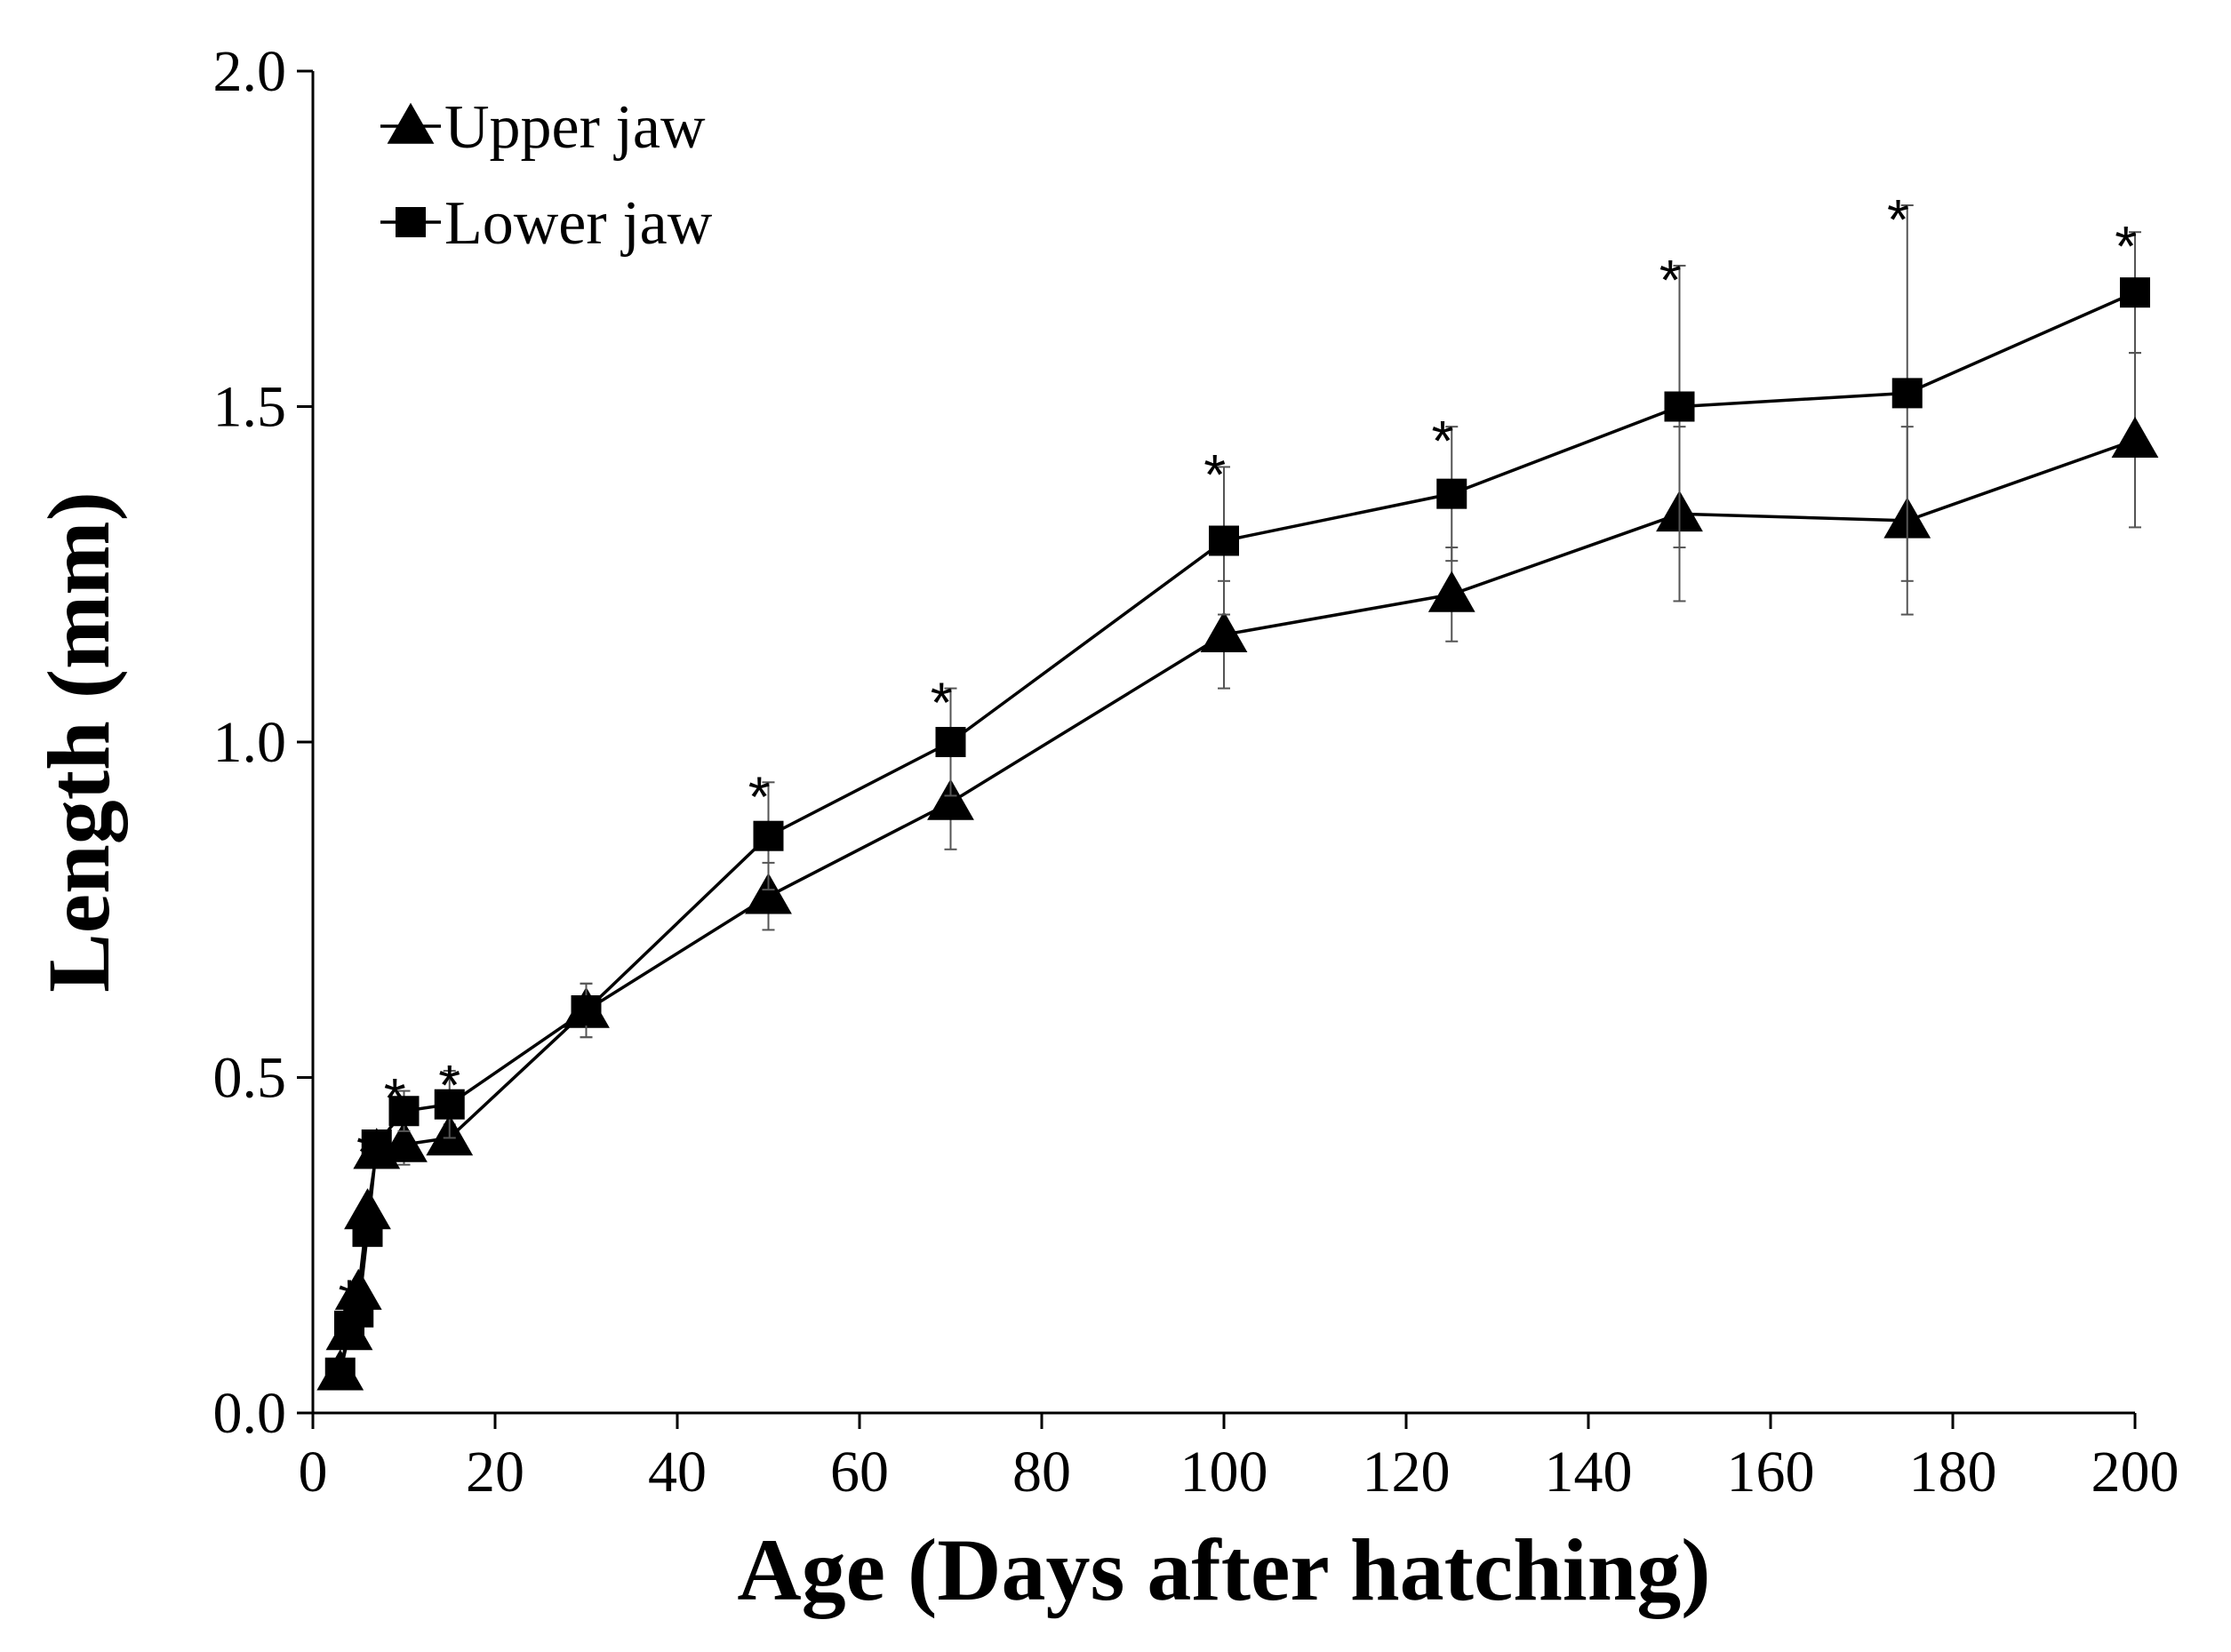 The image size is (2231, 1652). I want to click on y-tick-label: 1.0, so click(250, 742).